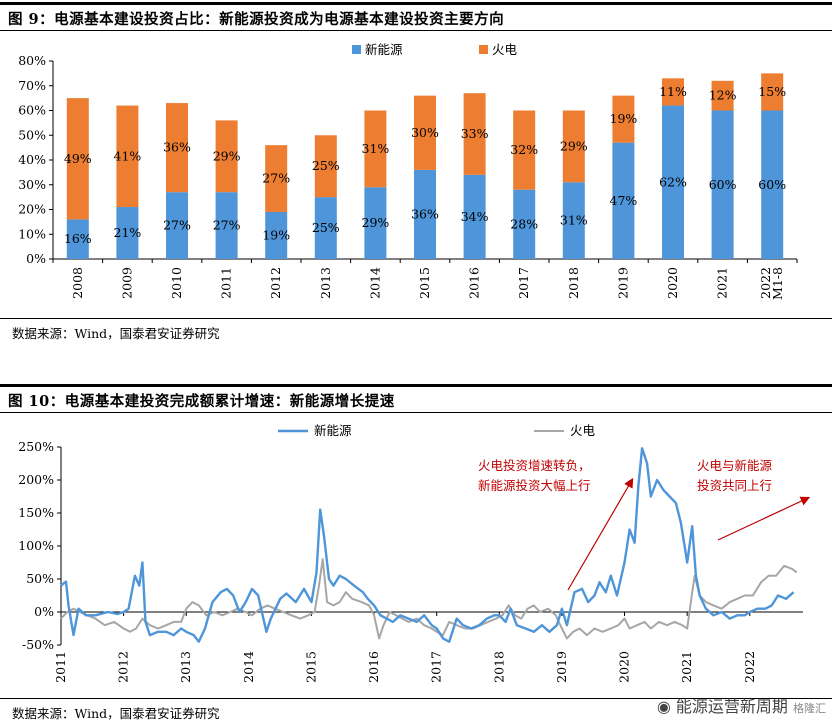 The height and width of the screenshot is (727, 832). Describe the element at coordinates (416, 30) in the screenshot. I see `figure9-title-rule` at that location.